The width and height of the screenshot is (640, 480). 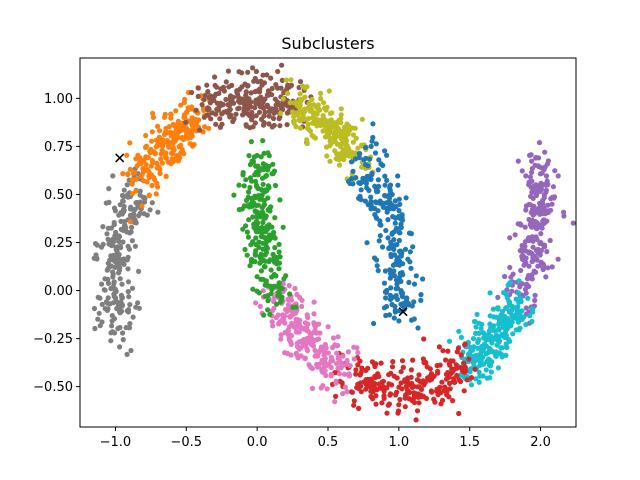 I want to click on y-tick-label: −0.25, so click(x=53, y=339).